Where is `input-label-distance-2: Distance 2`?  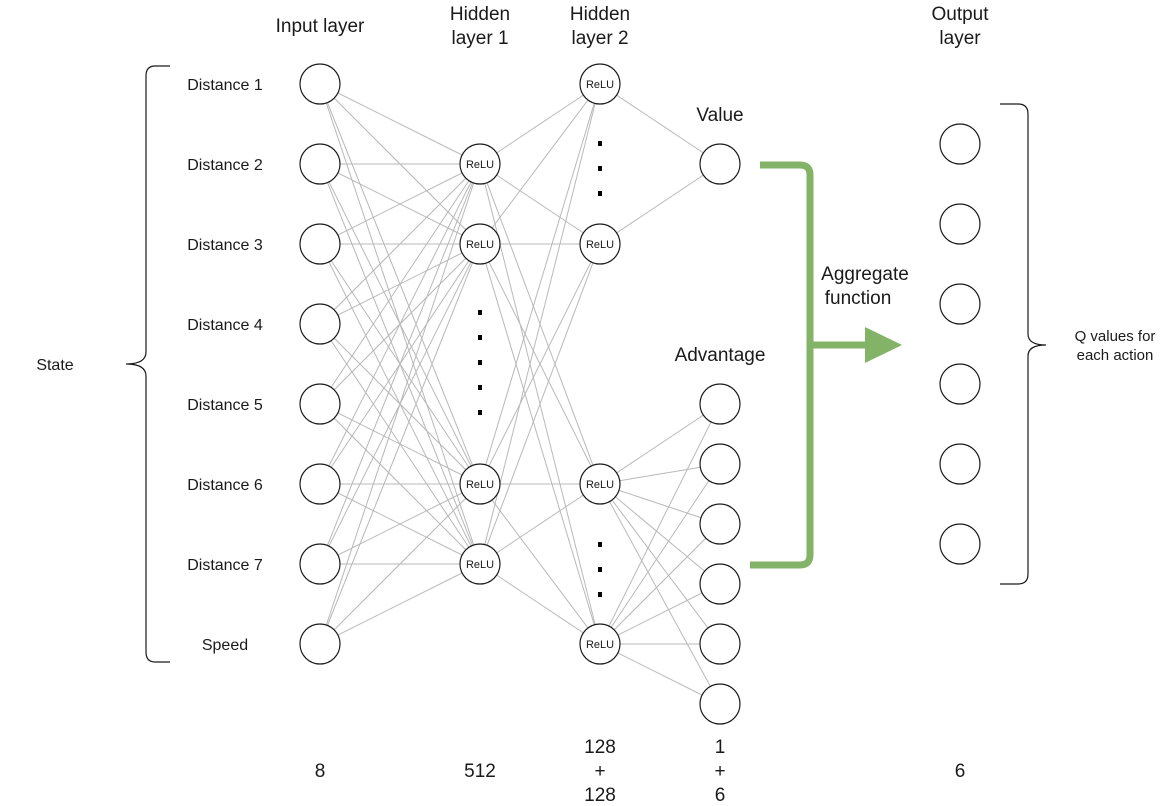
input-label-distance-2: Distance 2 is located at coordinates (225, 165).